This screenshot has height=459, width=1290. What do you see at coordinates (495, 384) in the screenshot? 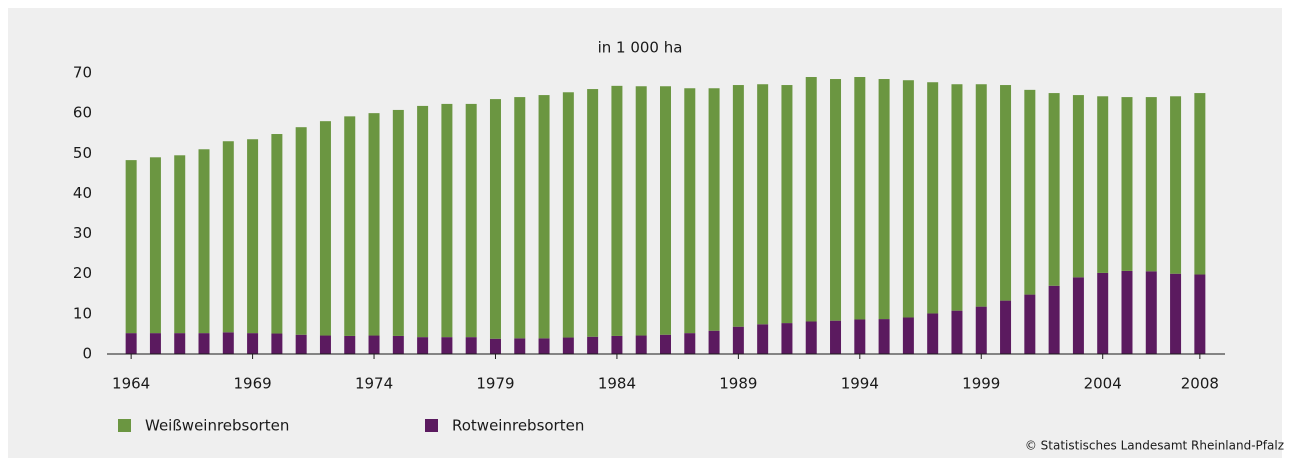
I see `x-tick-label: 1979` at bounding box center [495, 384].